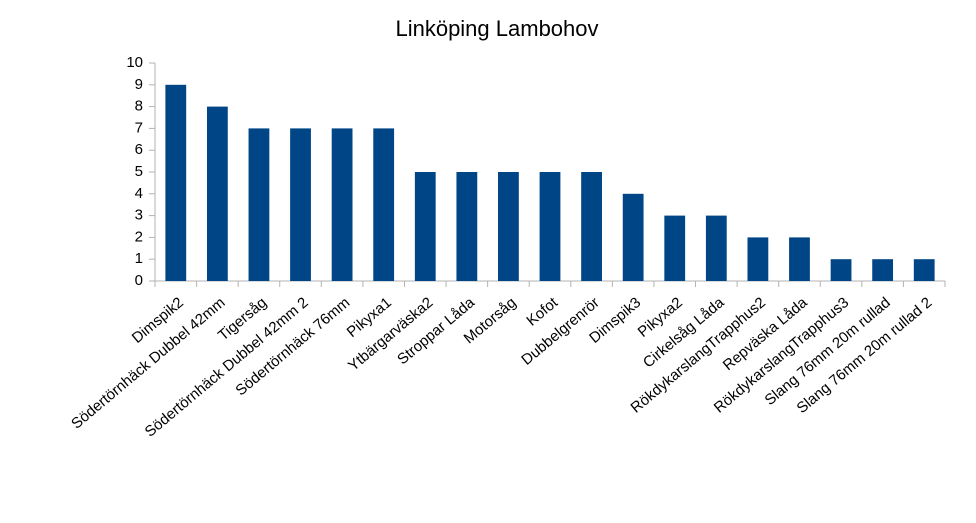 The image size is (976, 523). I want to click on y-tick-label: 6, so click(139, 149).